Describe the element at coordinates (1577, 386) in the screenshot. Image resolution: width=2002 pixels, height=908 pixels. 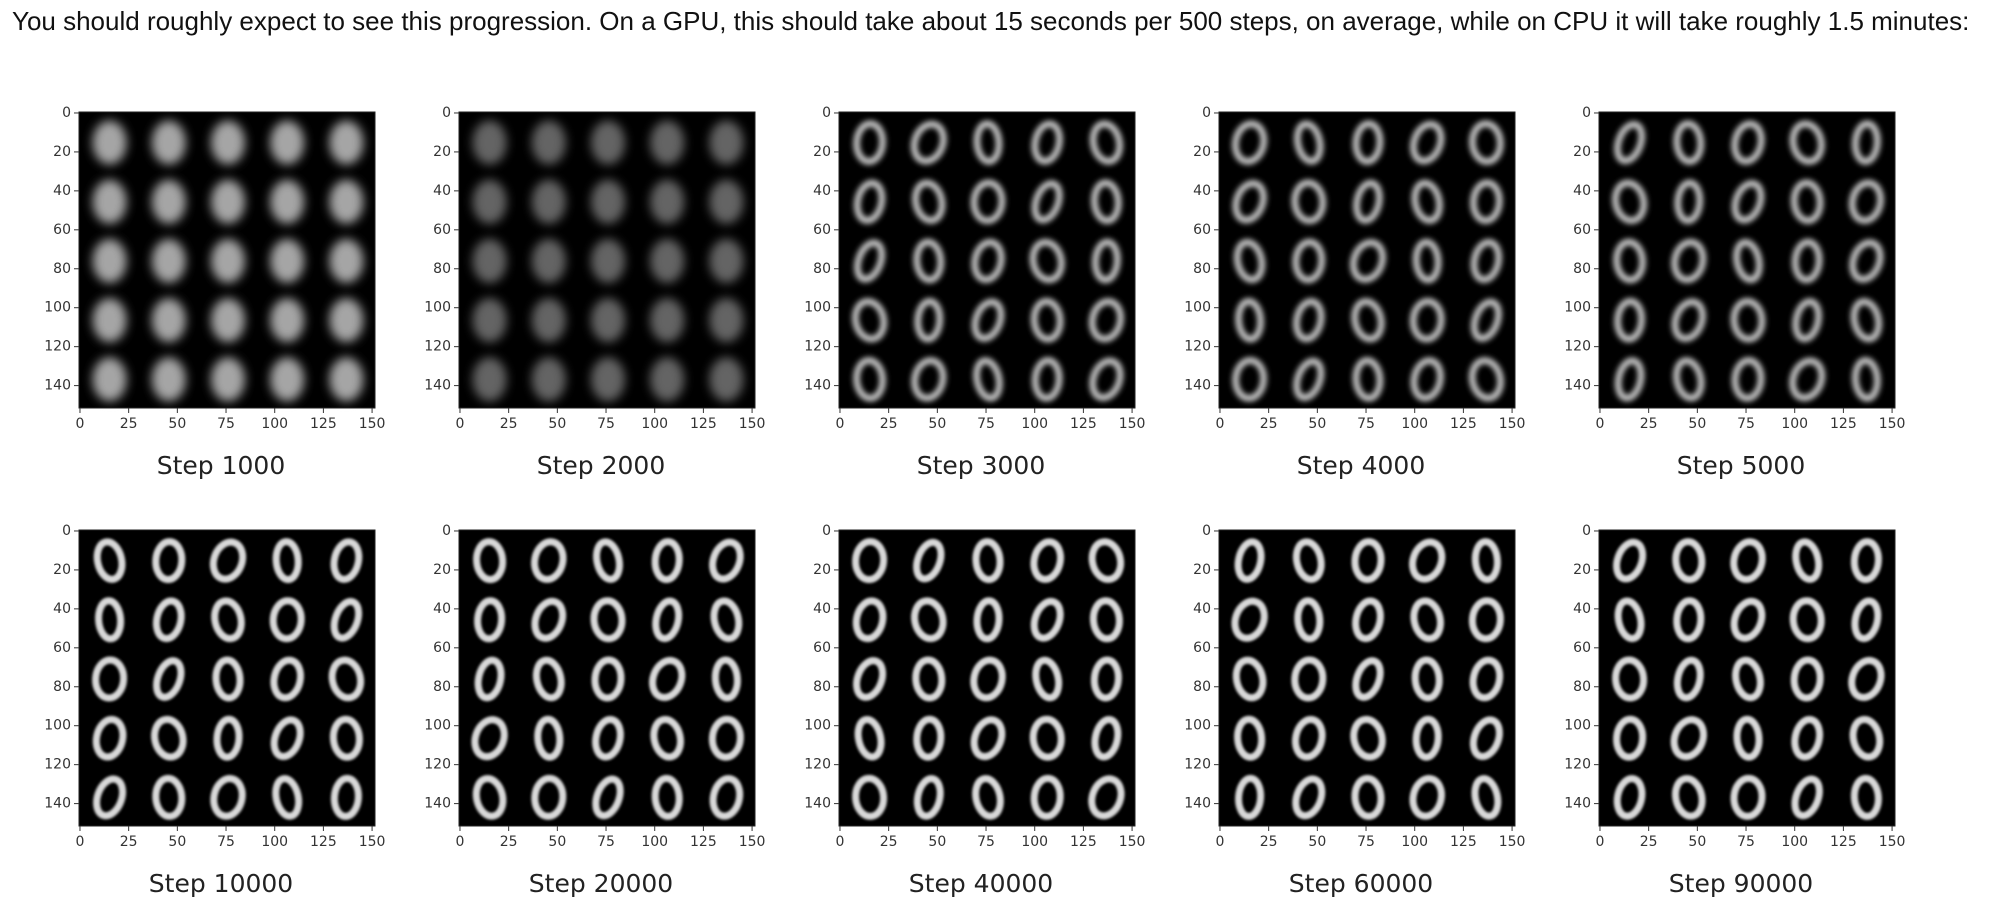
I see `y-tick-label: 140` at that location.